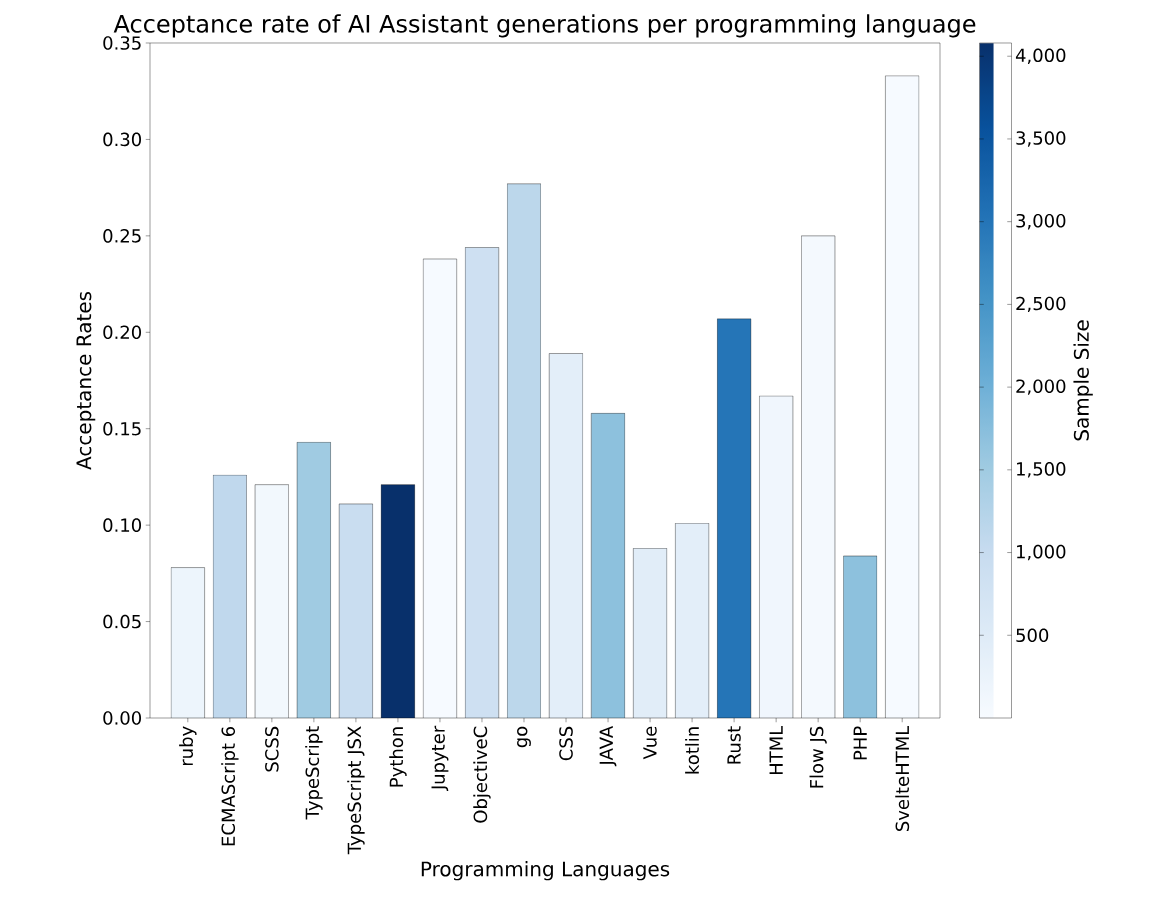 This screenshot has width=1155, height=916. I want to click on x-tick-label: Flow JS, so click(818, 757).